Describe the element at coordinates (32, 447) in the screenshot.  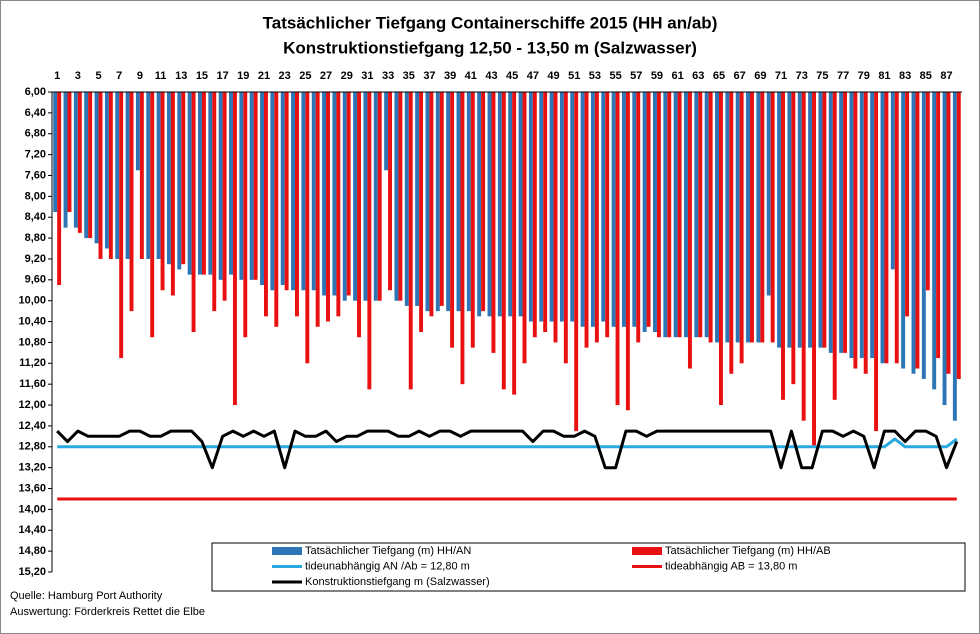
I see `y-tick-label: 12,80` at that location.